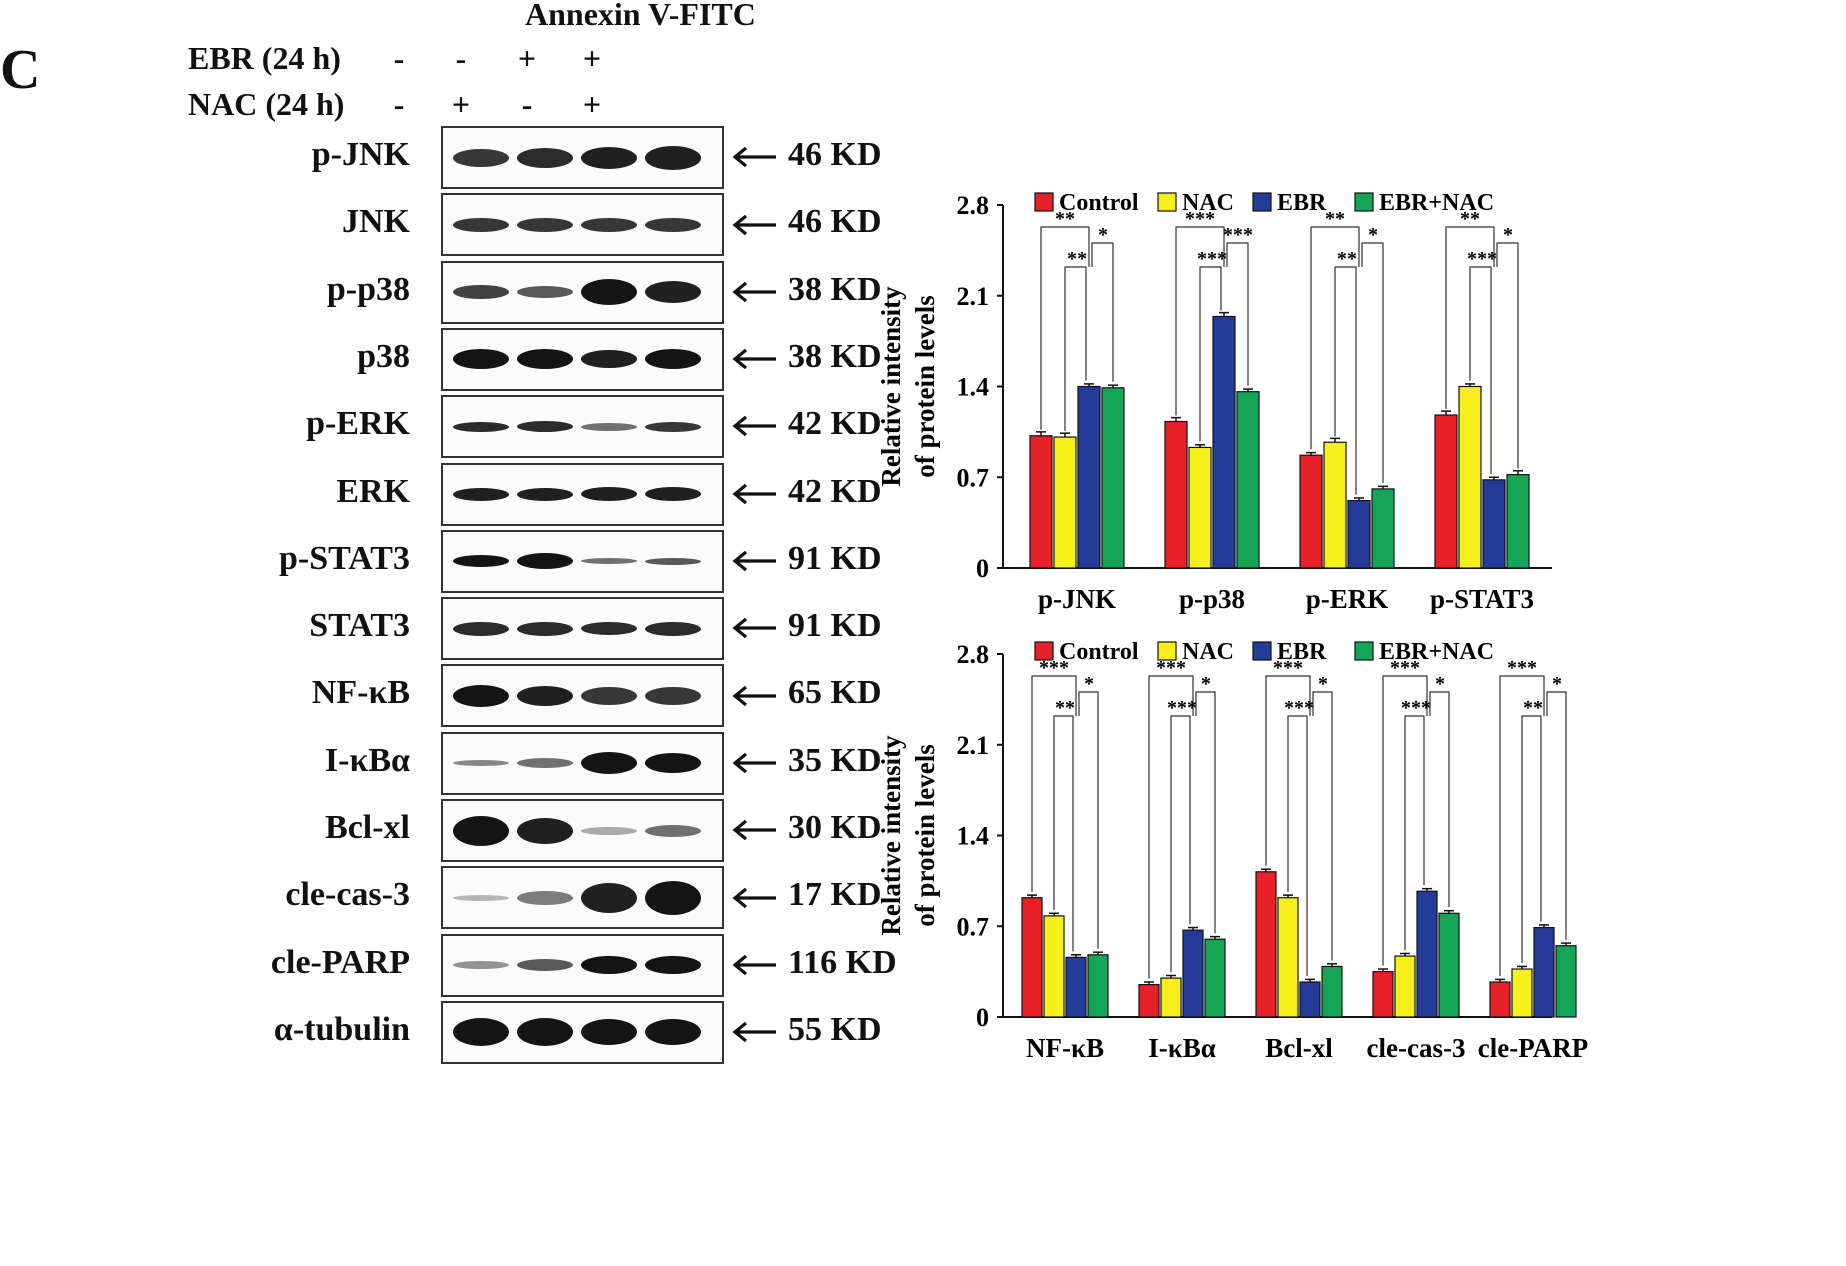  What do you see at coordinates (1416, 1048) in the screenshot?
I see `x-tick-label: cle-cas-3` at bounding box center [1416, 1048].